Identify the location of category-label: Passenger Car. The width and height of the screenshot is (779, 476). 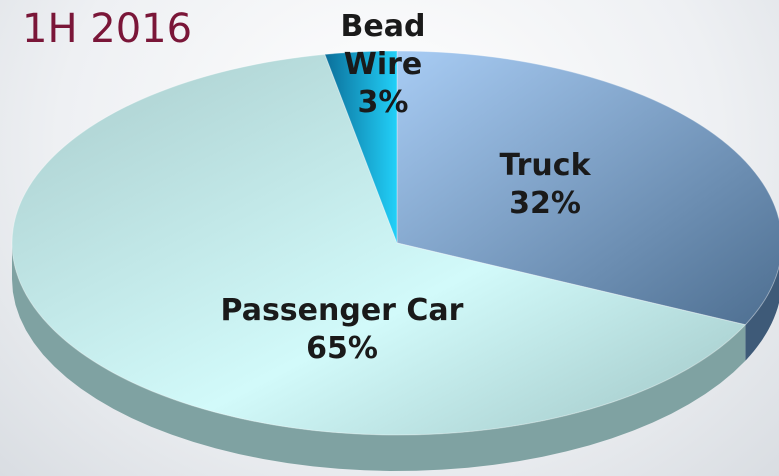
(342, 310).